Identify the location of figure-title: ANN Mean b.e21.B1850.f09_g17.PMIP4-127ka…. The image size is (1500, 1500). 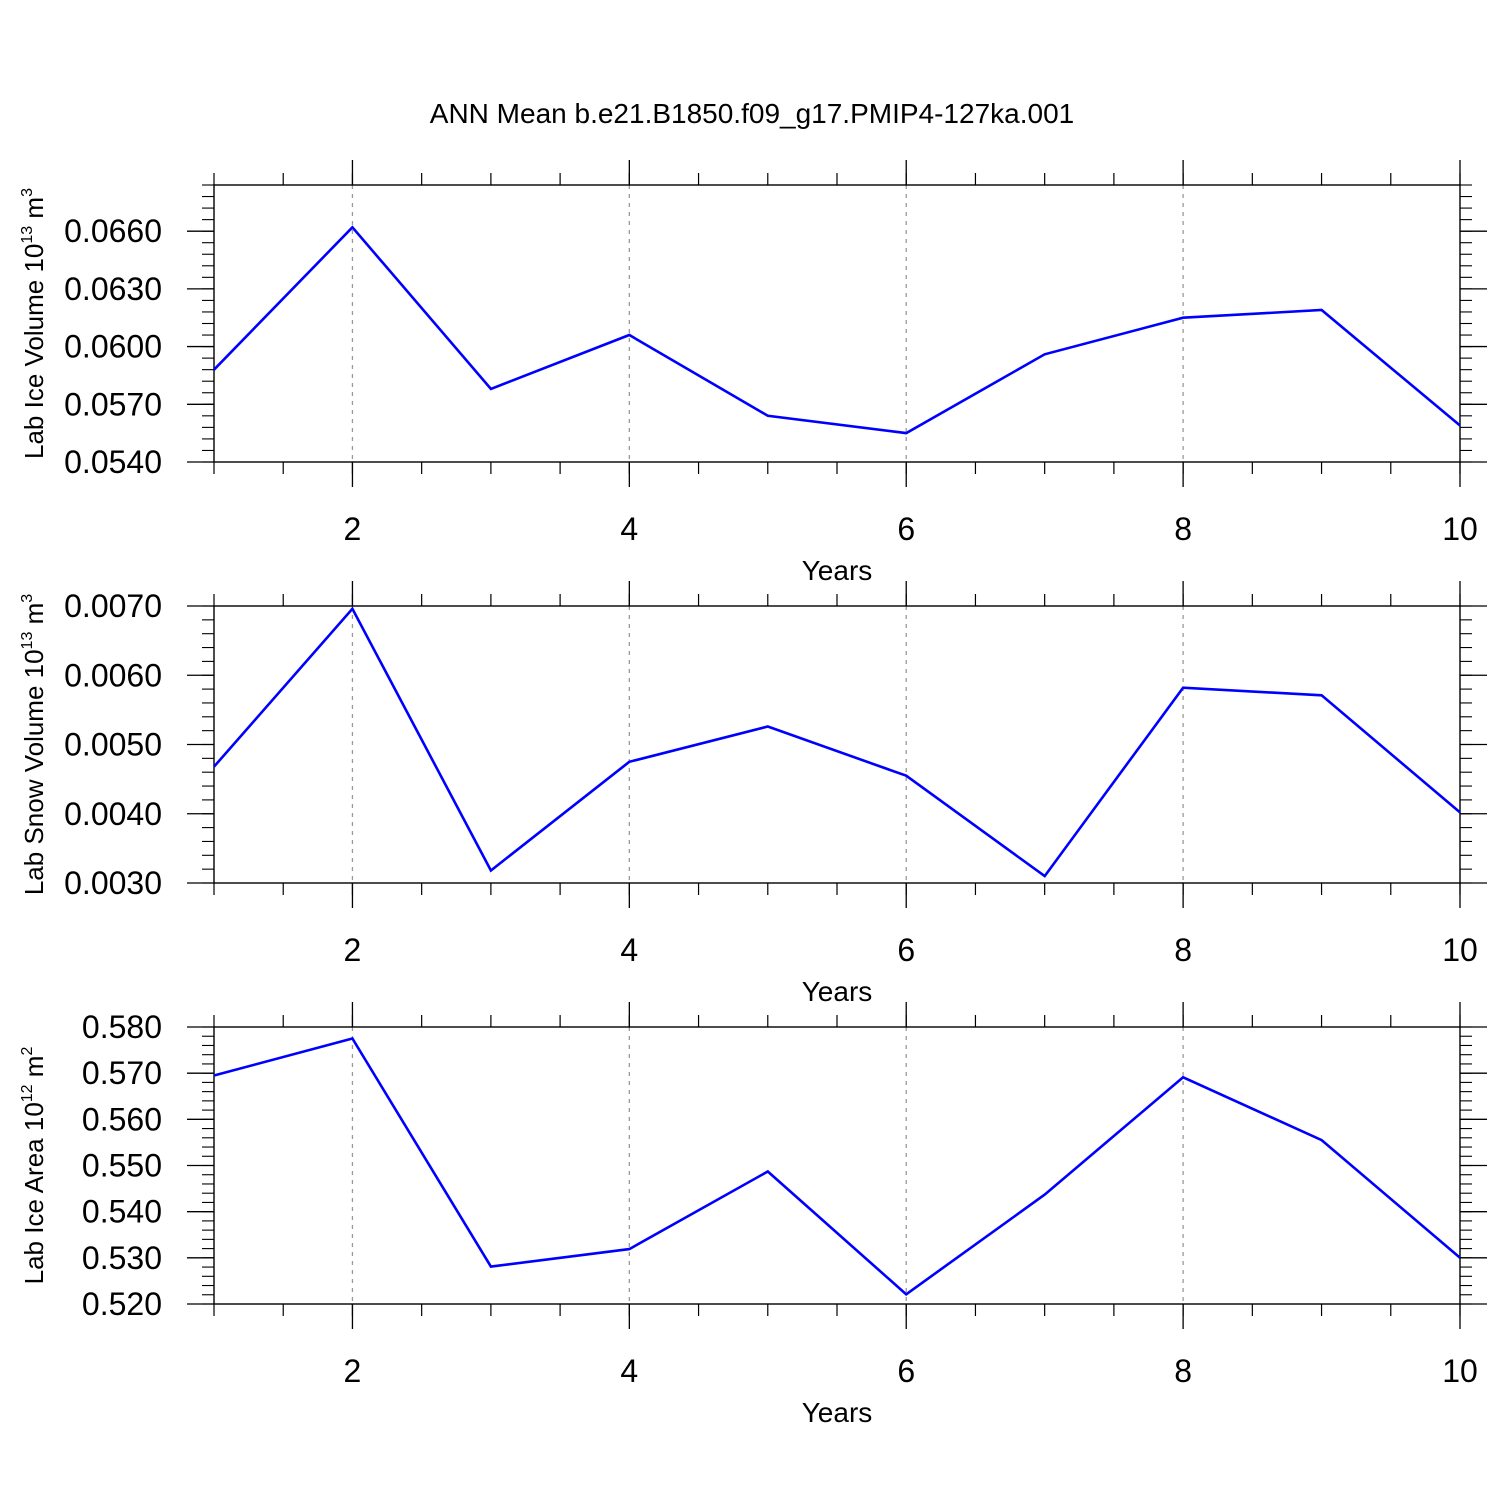
(752, 113).